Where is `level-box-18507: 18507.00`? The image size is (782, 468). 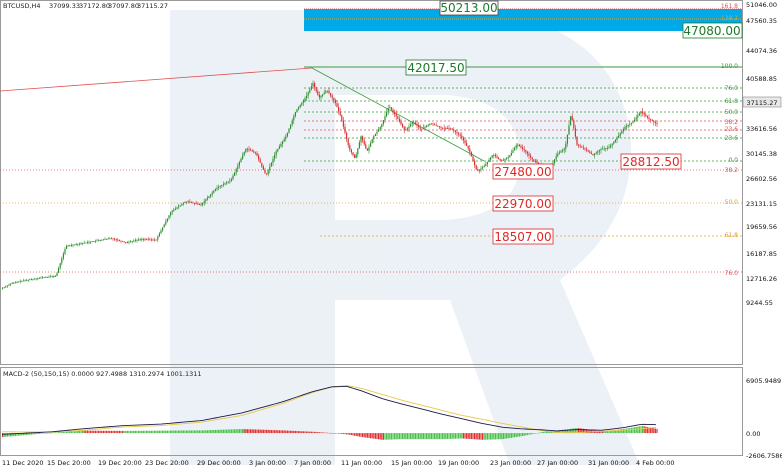
level-box-18507: 18507.00 is located at coordinates (523, 236).